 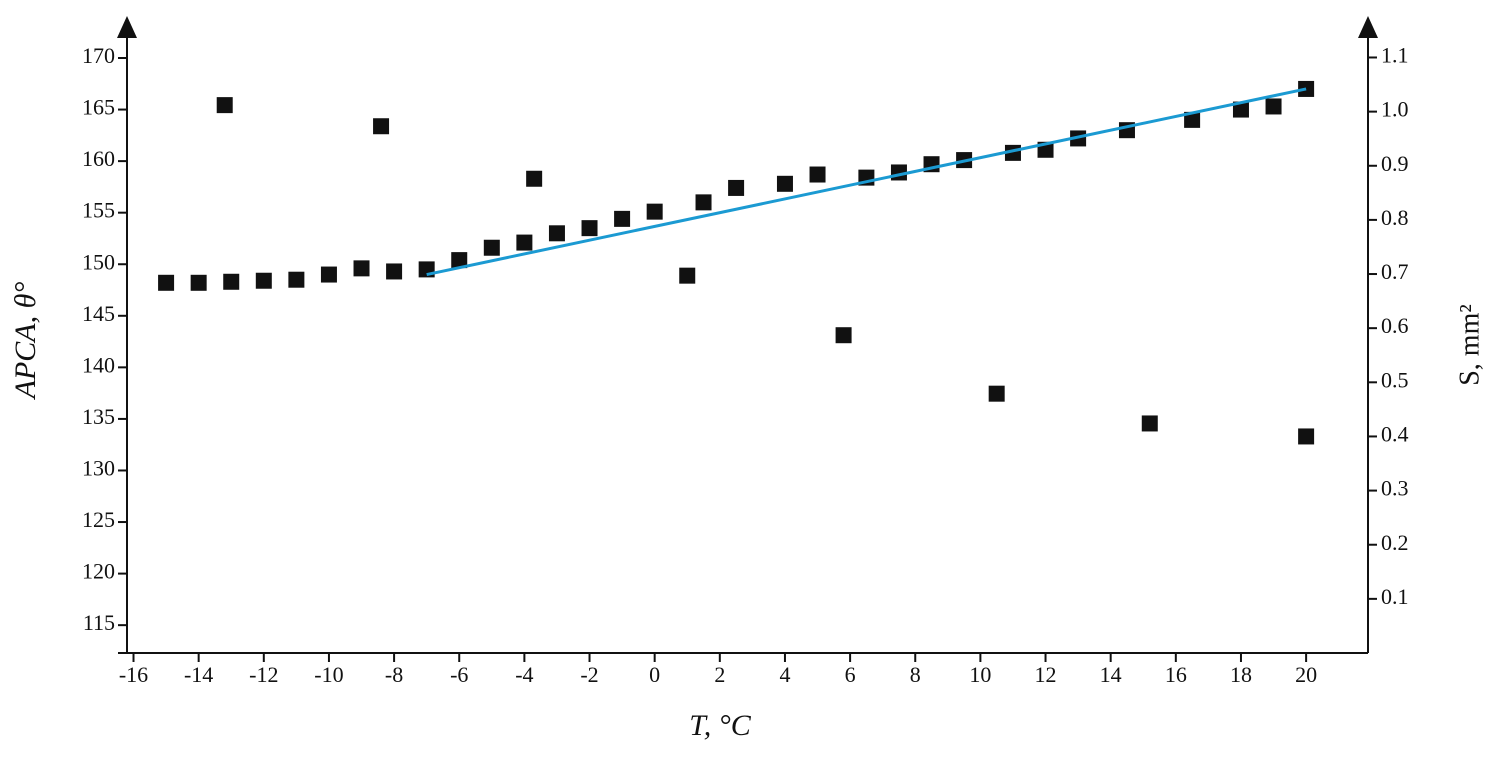 What do you see at coordinates (98, 55) in the screenshot?
I see `y-tick-label: 170` at bounding box center [98, 55].